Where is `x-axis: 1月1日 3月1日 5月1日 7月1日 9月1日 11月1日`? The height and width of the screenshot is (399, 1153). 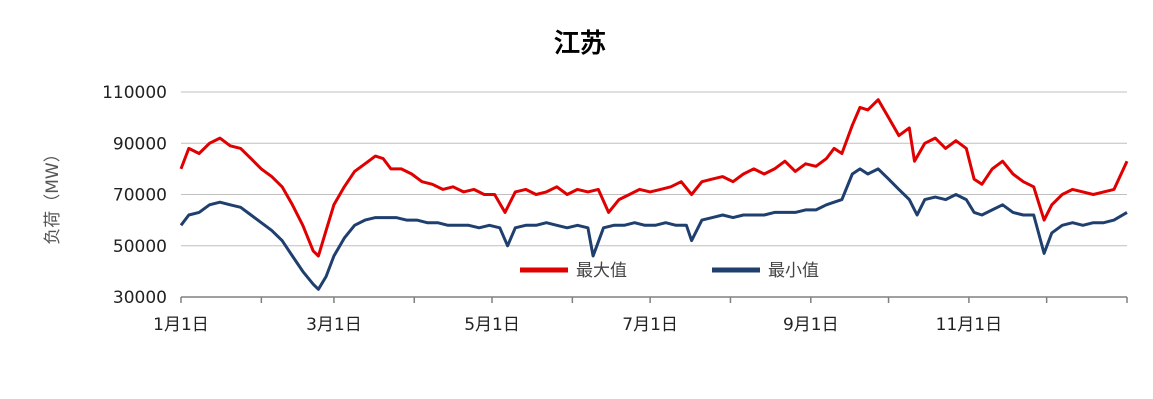 x-axis: 1月1日 3月1日 5月1日 7月1日 9月1日 11月1日 is located at coordinates (640, 315).